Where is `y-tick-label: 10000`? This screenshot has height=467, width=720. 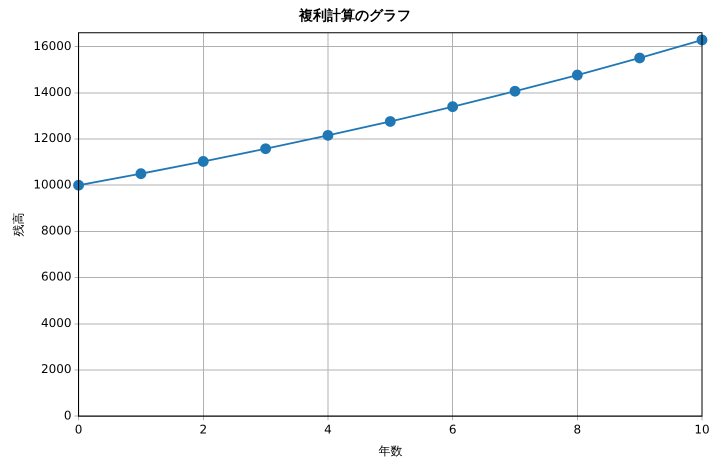
y-tick-label: 10000 is located at coordinates (52, 184).